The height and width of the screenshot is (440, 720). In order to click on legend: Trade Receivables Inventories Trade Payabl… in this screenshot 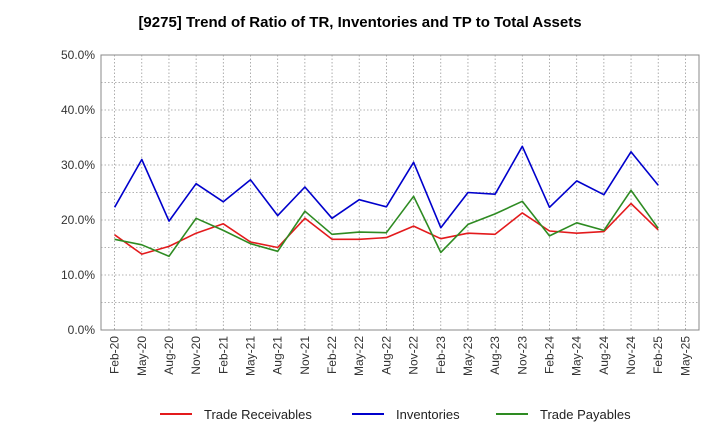, I will do `click(395, 414)`.